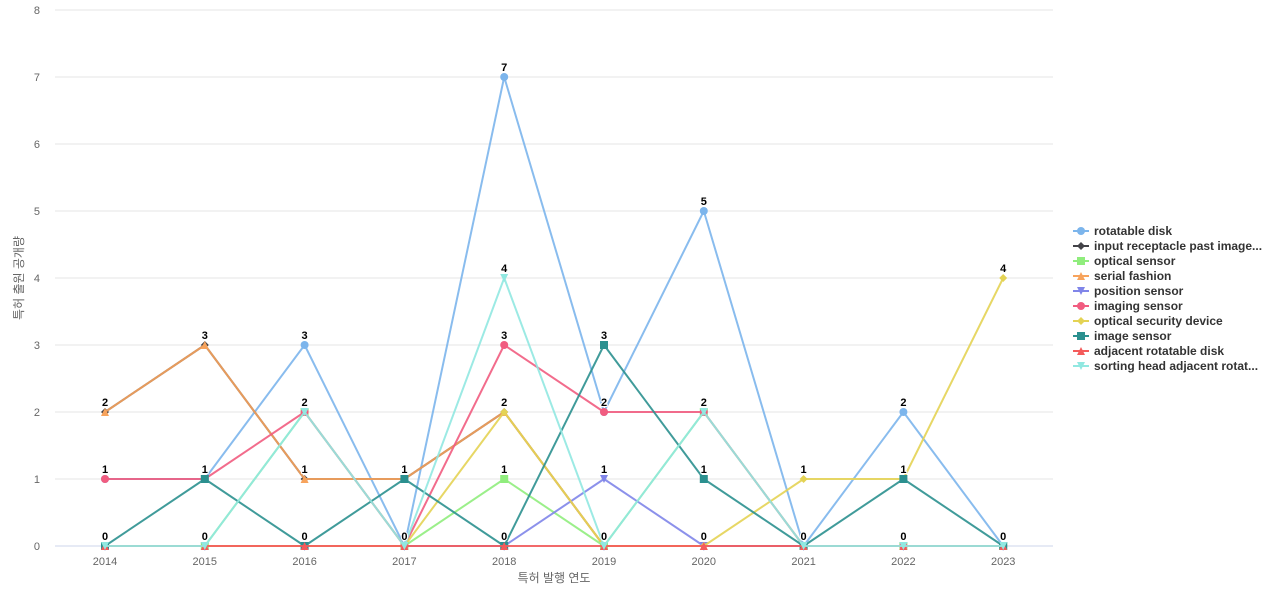  I want to click on legend-item: imaging sensor, so click(1167, 305).